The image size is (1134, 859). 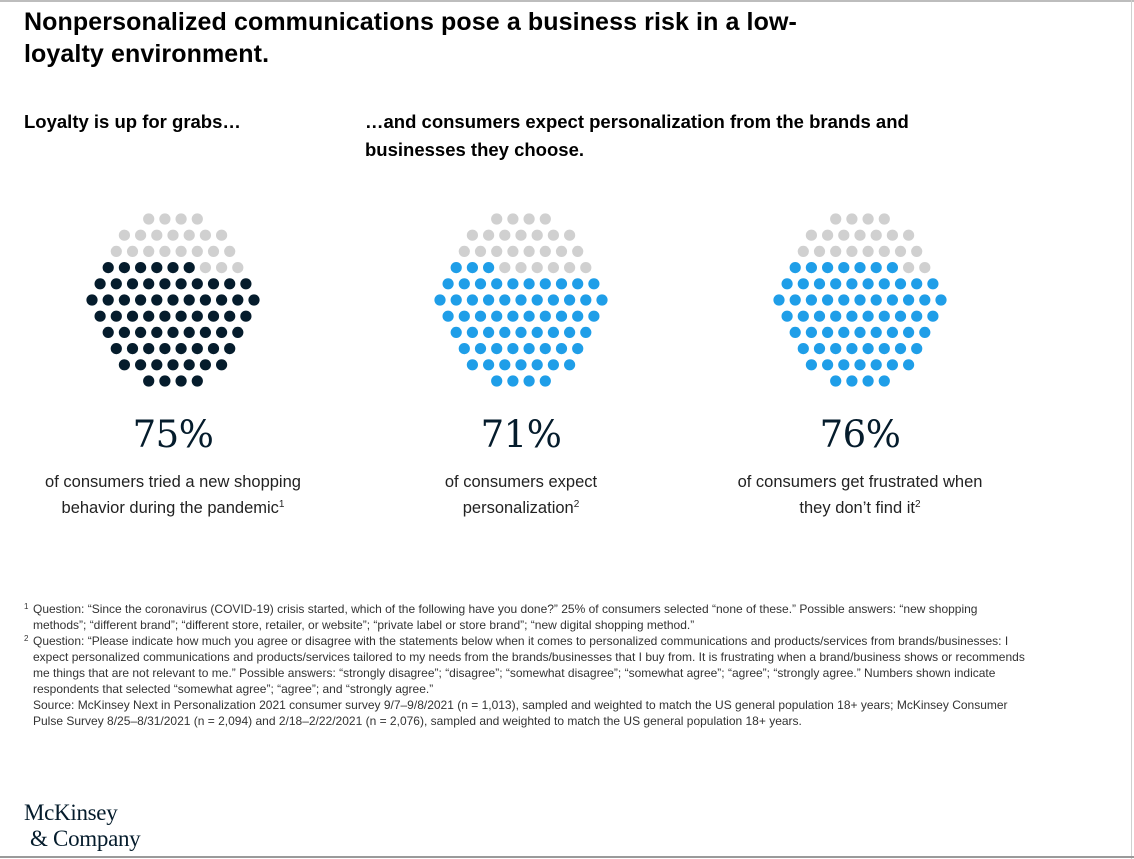 I want to click on stat-value-2: 71%, so click(x=521, y=434).